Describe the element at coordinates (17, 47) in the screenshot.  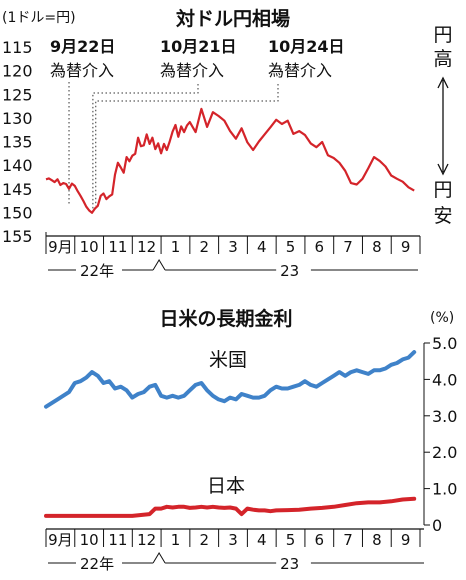
I see `fx-y-tick-label: 115` at that location.